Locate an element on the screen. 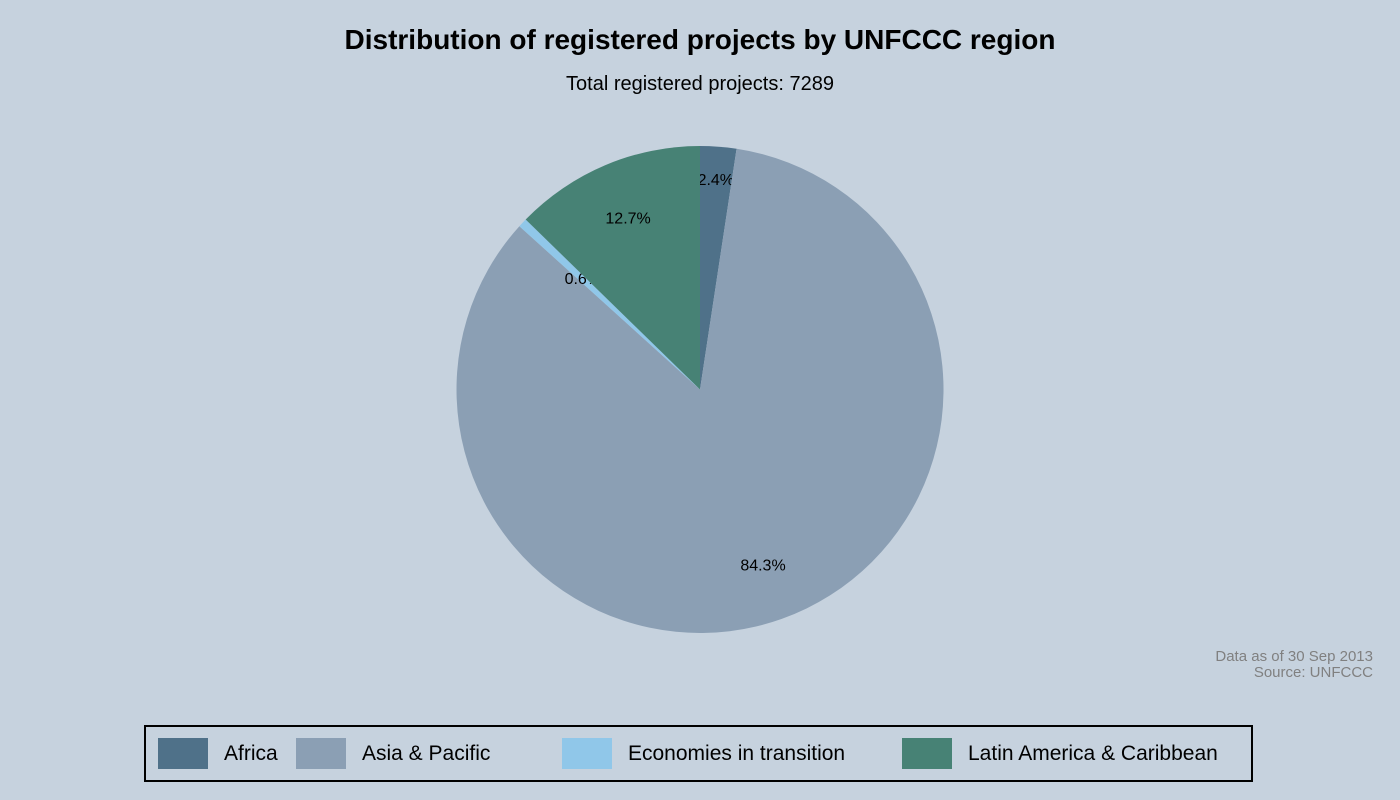 The height and width of the screenshot is (800, 1400). legend-swatch-africa is located at coordinates (183, 753).